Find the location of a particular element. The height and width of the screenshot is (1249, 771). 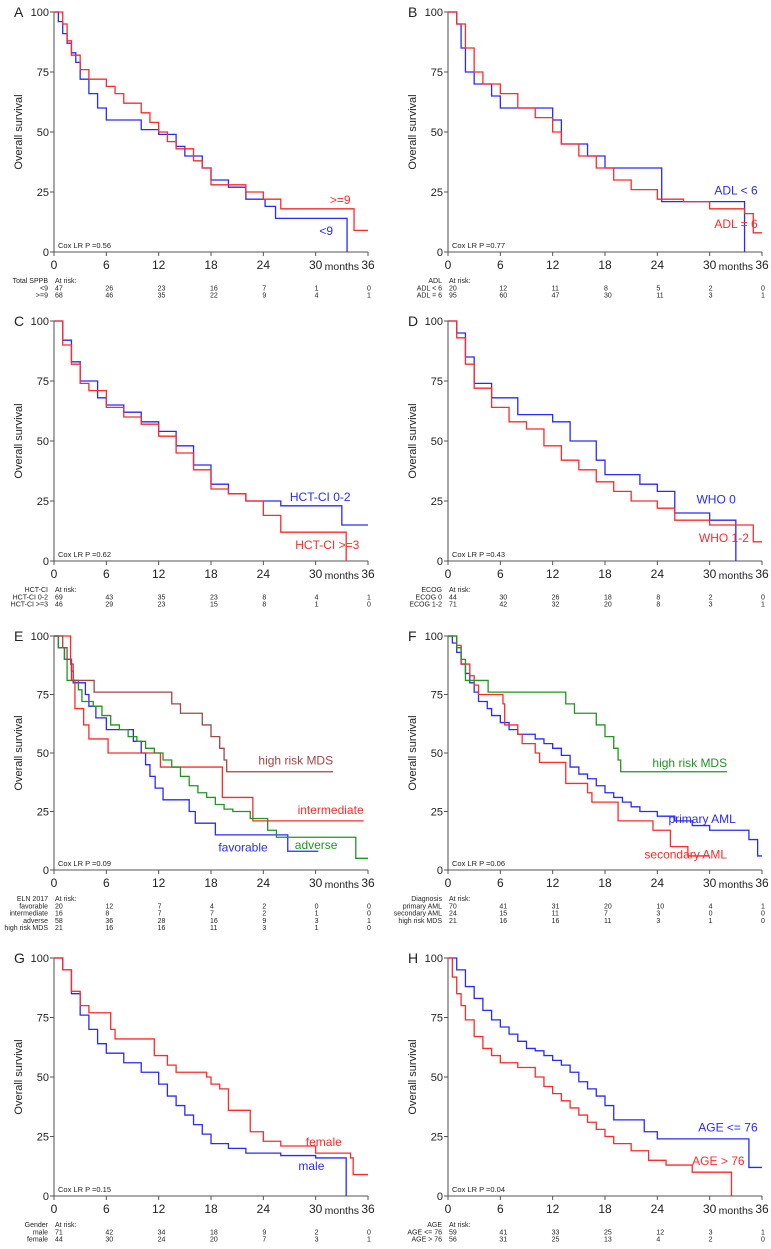

curve-label: ADL = 6 is located at coordinates (736, 224).